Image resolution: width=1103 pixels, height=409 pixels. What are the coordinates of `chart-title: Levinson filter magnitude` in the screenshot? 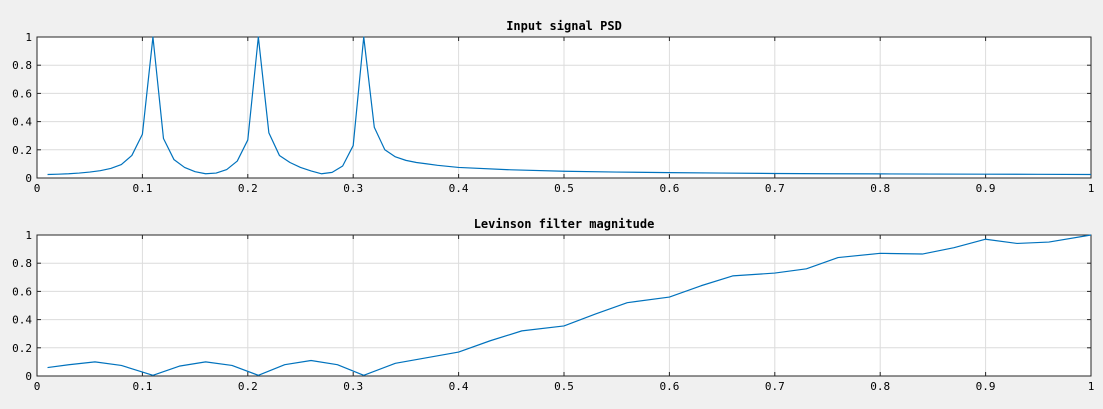 It's located at (564, 224).